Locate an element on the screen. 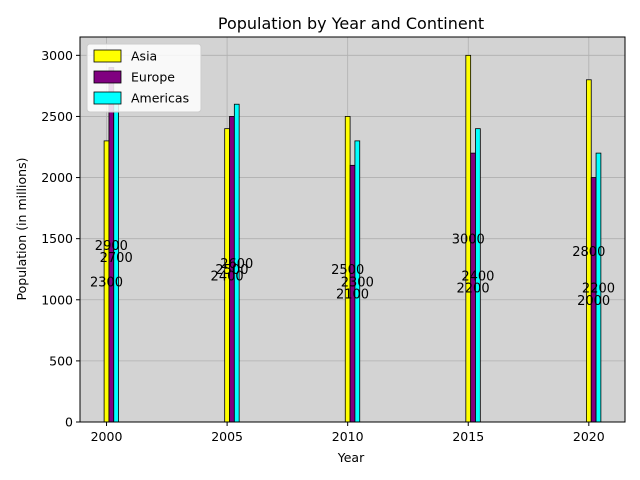 Image resolution: width=640 pixels, height=480 pixels. x-tick-label: 2000 is located at coordinates (107, 436).